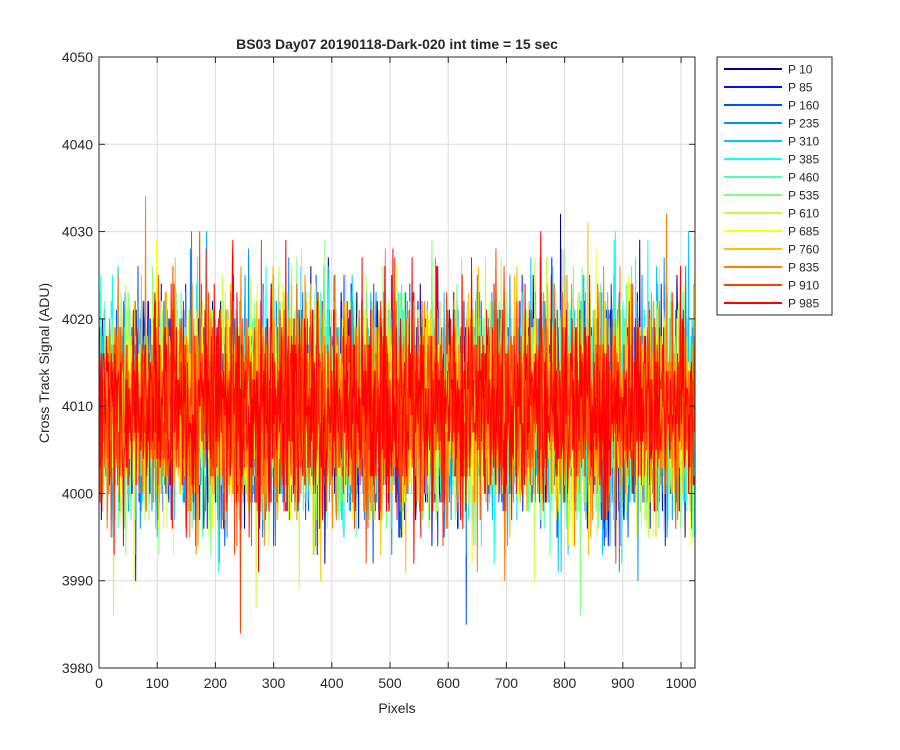  I want to click on y-tick-label: 4050, so click(77, 57).